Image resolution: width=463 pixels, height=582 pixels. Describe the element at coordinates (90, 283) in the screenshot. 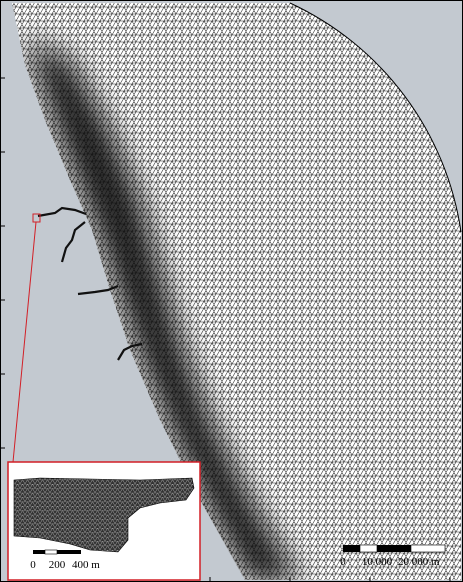

I see `rivers` at that location.